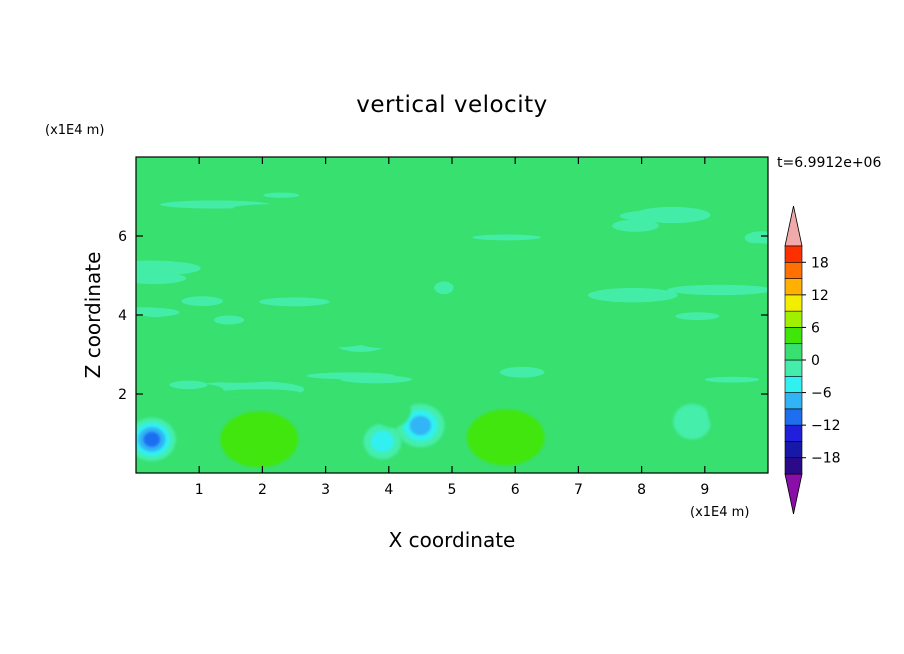 The width and height of the screenshot is (904, 654). What do you see at coordinates (452, 540) in the screenshot?
I see `x-axis-label: X coordinate` at bounding box center [452, 540].